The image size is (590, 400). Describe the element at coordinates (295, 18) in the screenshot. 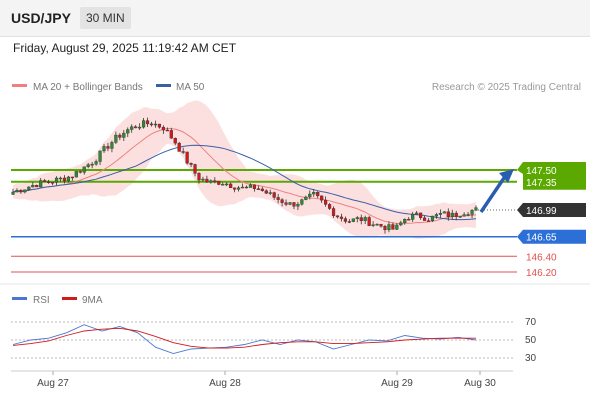

I see `chart-header: USD/JPY 30 MIN` at that location.